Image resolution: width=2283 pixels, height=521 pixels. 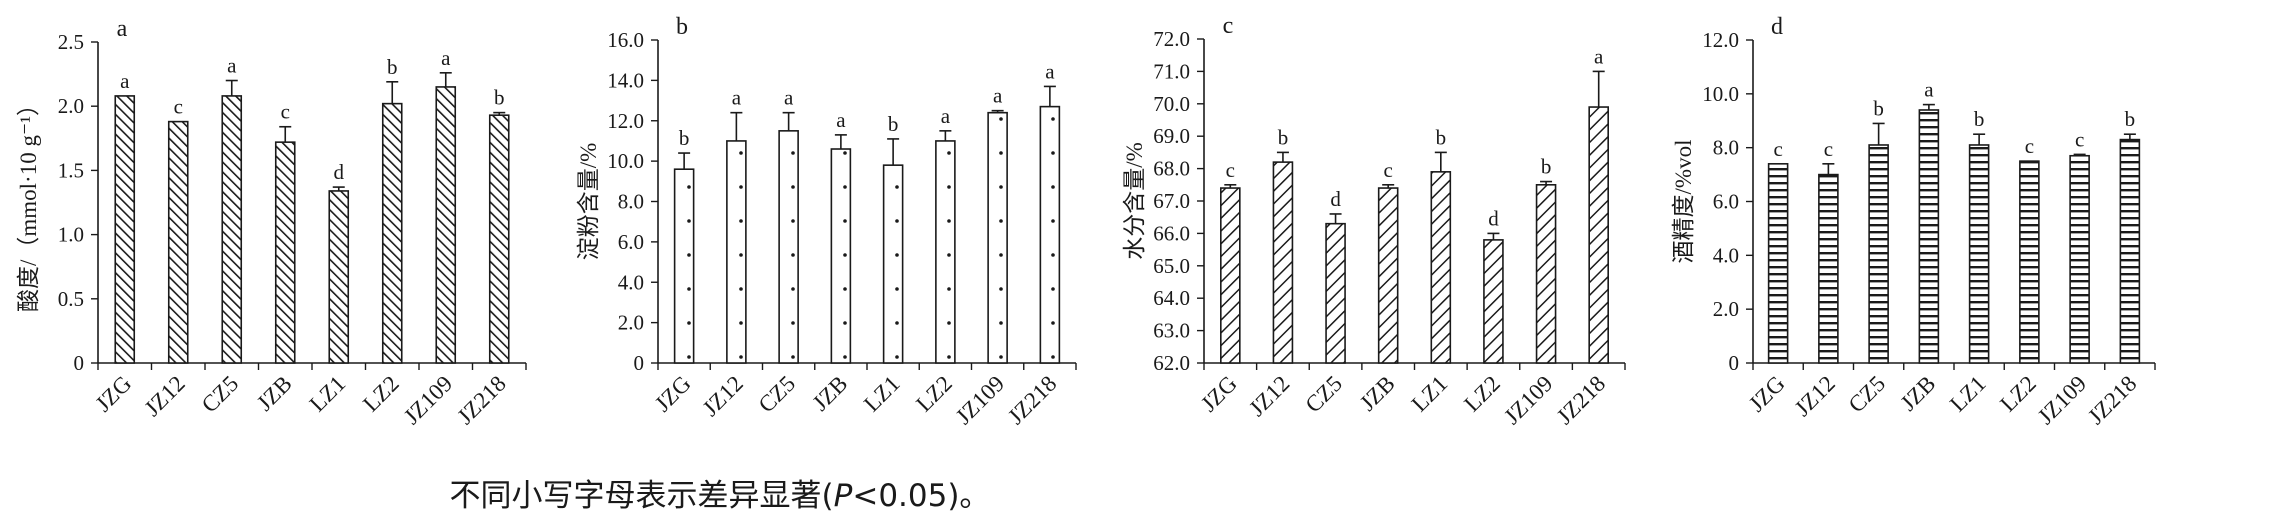 I want to click on y-tick-label: 1.0, so click(x=71, y=235).